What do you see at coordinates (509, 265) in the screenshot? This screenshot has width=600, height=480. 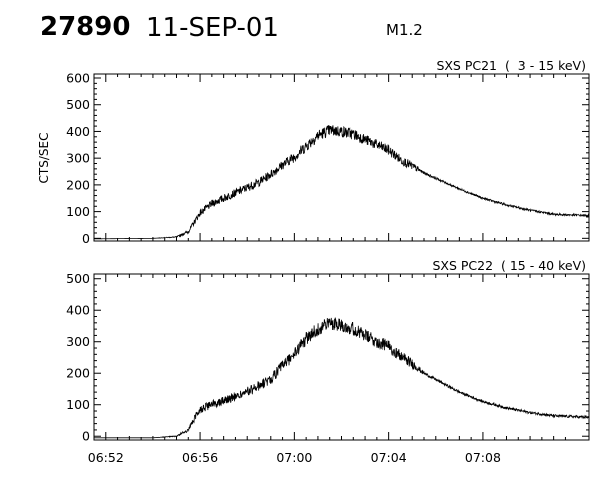 I see `panel-pc22-title: SXS PC22 ( 15 - 40 keV)` at bounding box center [509, 265].